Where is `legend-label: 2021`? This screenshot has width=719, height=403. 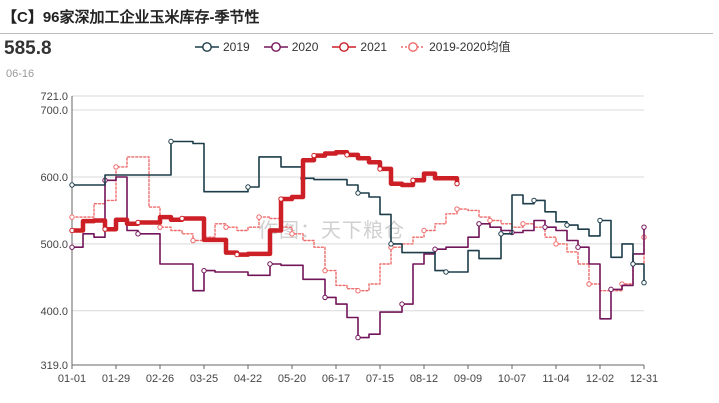 legend-label: 2021 is located at coordinates (374, 46).